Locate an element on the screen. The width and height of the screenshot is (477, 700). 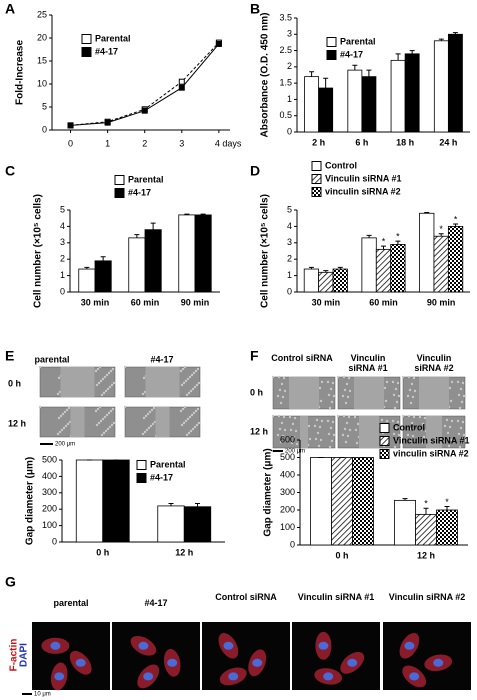
x-tick-label: 2 h is located at coordinates (318, 142).